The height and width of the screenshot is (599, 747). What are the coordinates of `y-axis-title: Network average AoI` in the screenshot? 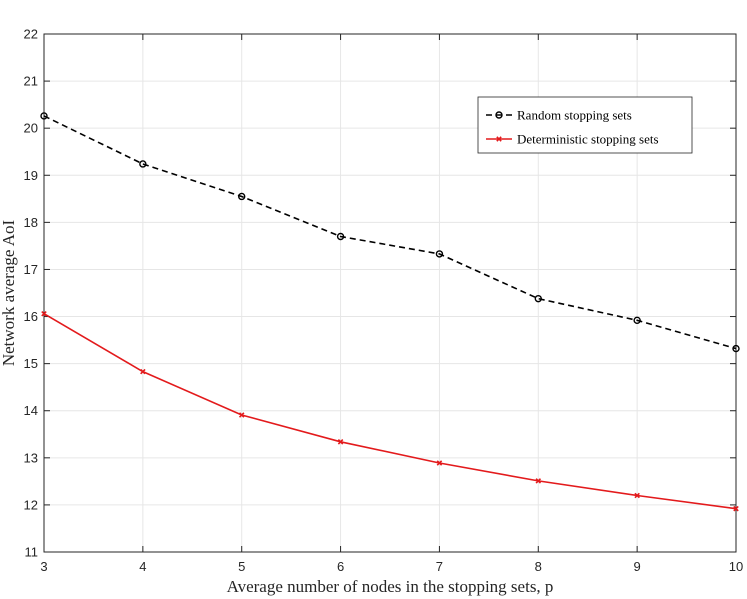 It's located at (9, 292).